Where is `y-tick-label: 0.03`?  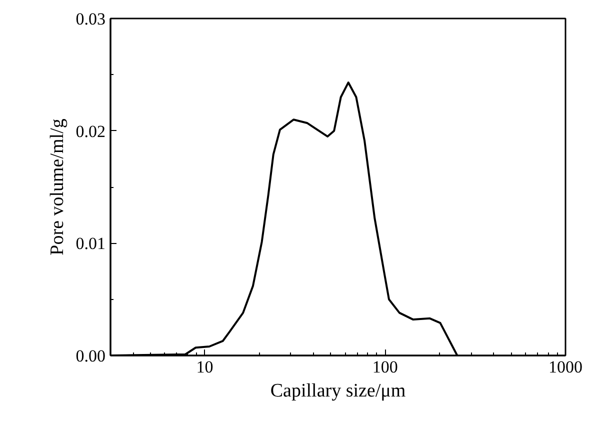 y-tick-label: 0.03 is located at coordinates (91, 19).